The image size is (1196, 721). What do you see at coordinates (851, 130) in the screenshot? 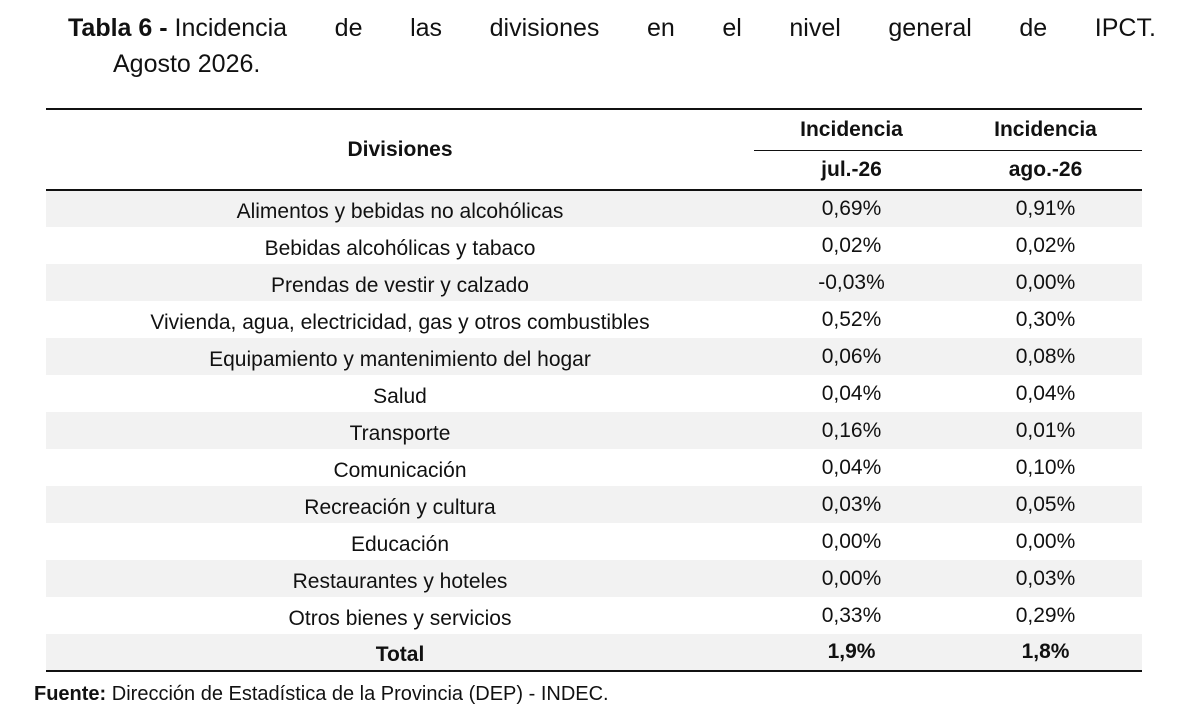
I see `header-col1-top: Incidencia` at bounding box center [851, 130].